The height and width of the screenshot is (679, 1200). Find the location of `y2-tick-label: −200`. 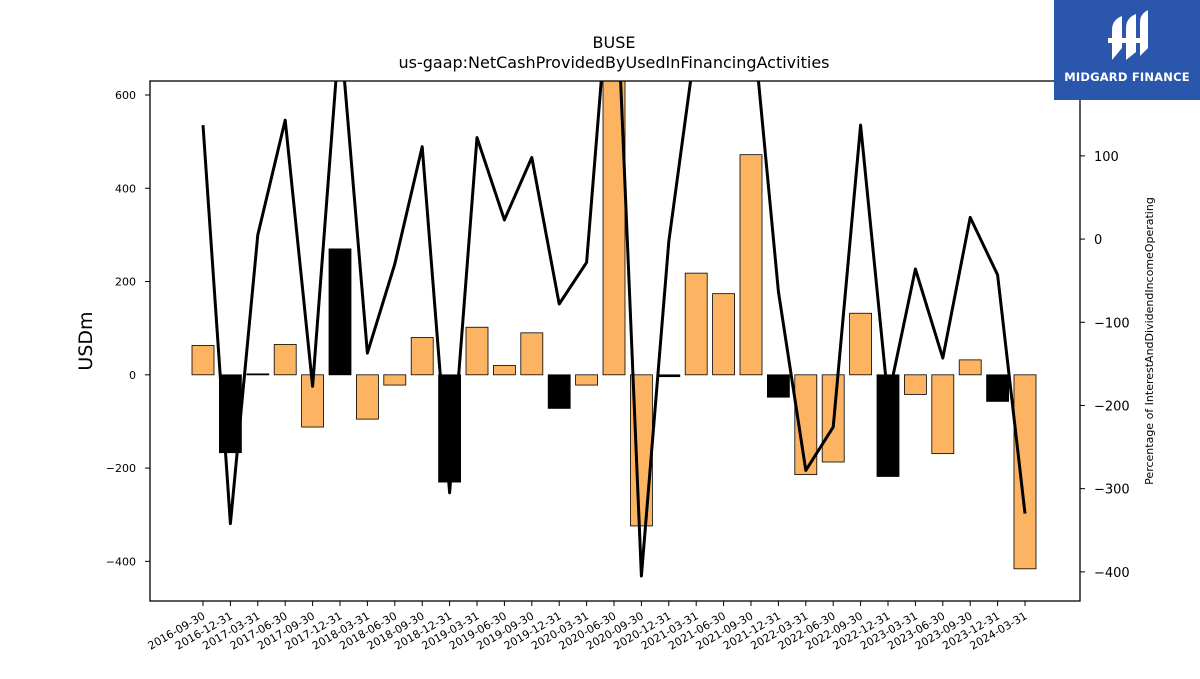

y2-tick-label: −200 is located at coordinates (1112, 406).